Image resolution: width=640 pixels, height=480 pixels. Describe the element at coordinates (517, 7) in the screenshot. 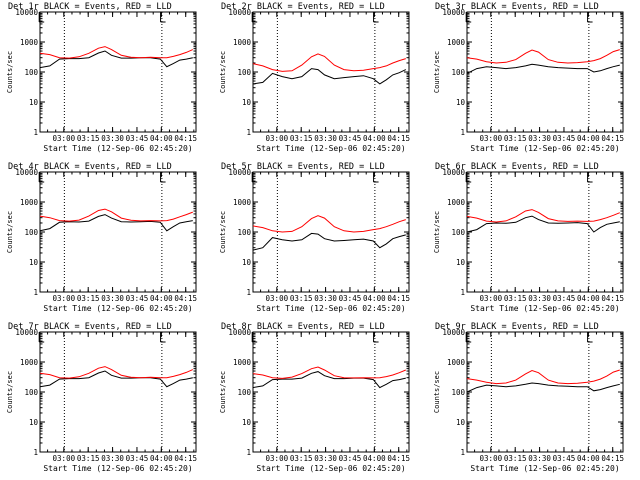

I see `chart-title: Det 3r BLACK = Events, RED = LLD` at that location.